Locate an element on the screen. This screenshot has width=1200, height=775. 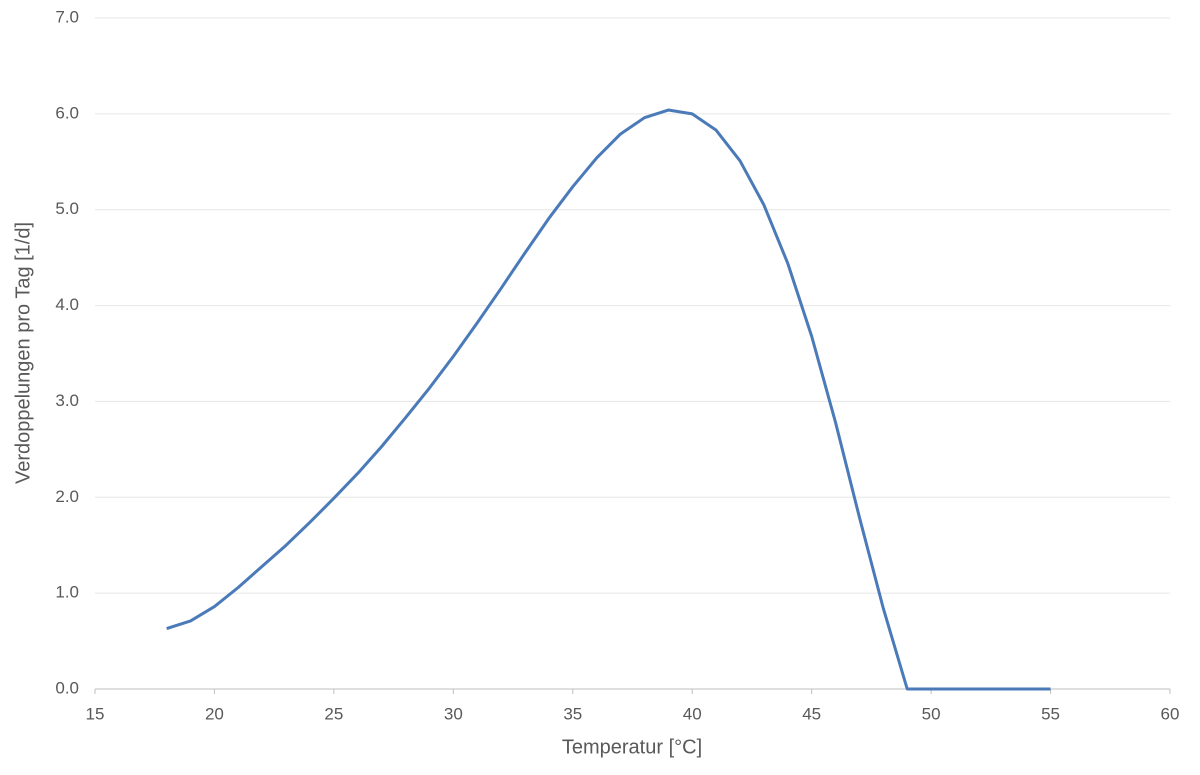
y-tick-label: 0.0 is located at coordinates (67, 687).